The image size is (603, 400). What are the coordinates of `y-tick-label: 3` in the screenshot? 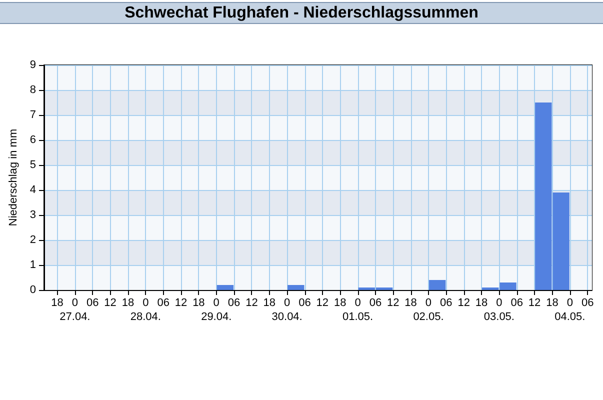 It's located at (33, 215).